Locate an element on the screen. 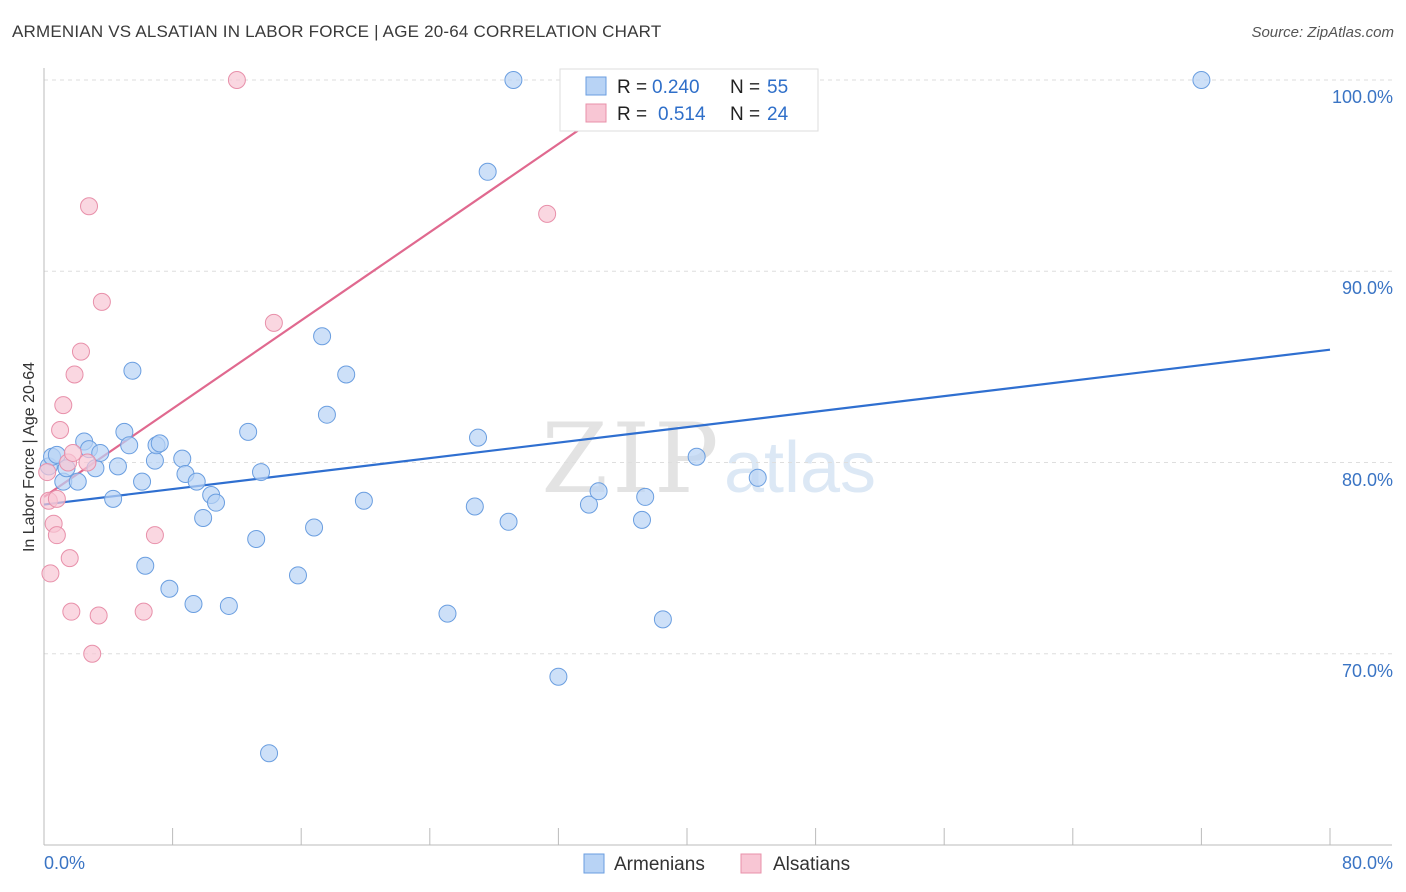  legend-armenian-swatch is located at coordinates (596, 86).